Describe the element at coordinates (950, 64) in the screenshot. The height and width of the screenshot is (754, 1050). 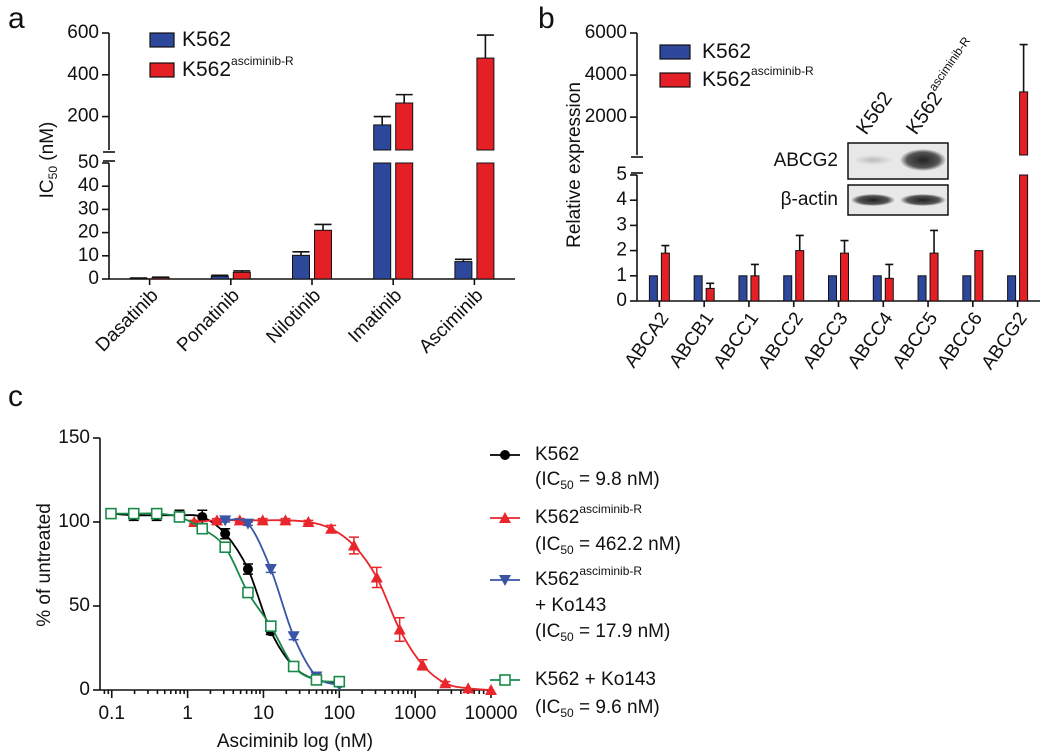
I see `blot-lane-label-part: asciminib-R` at that location.